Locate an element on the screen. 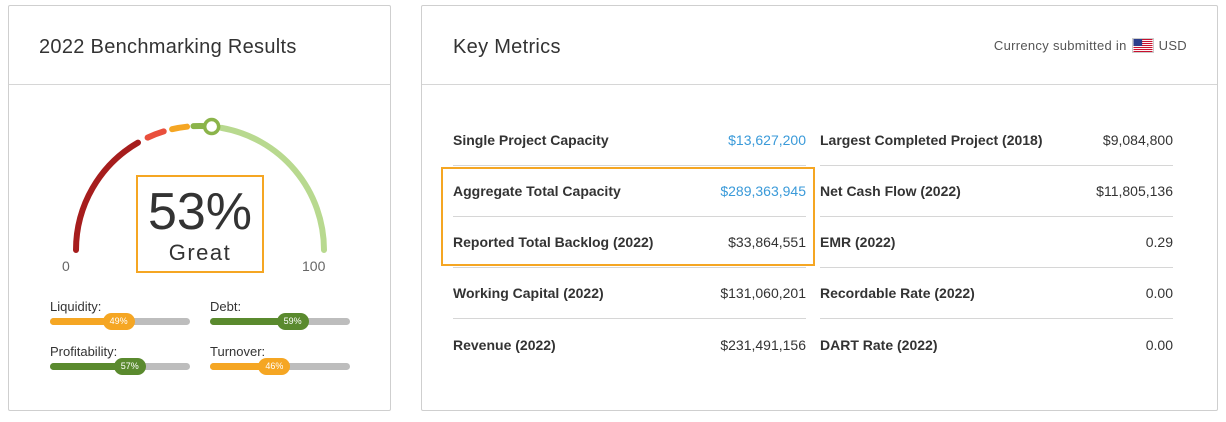 Image resolution: width=1226 pixels, height=422 pixels. indicator-track: 57% is located at coordinates (120, 366).